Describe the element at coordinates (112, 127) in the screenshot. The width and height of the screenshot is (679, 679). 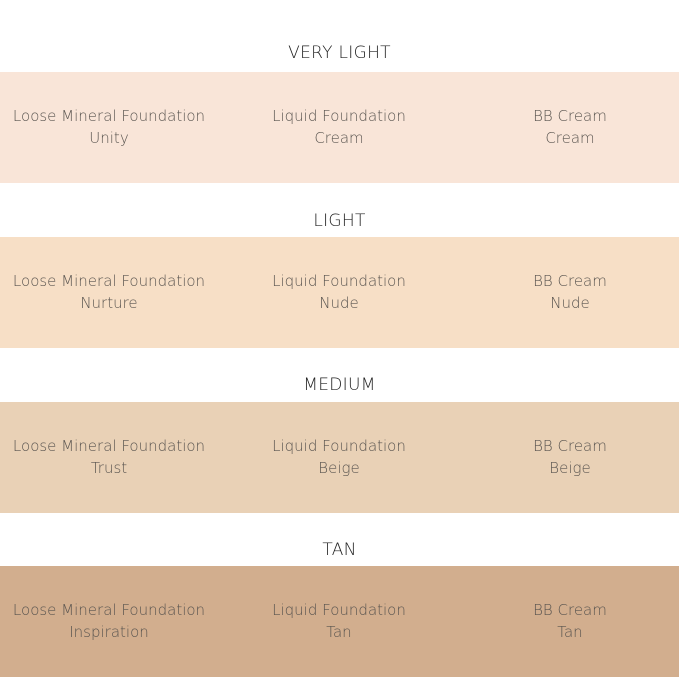
I see `product-shade: Loose Mineral Foundation Unity` at that location.